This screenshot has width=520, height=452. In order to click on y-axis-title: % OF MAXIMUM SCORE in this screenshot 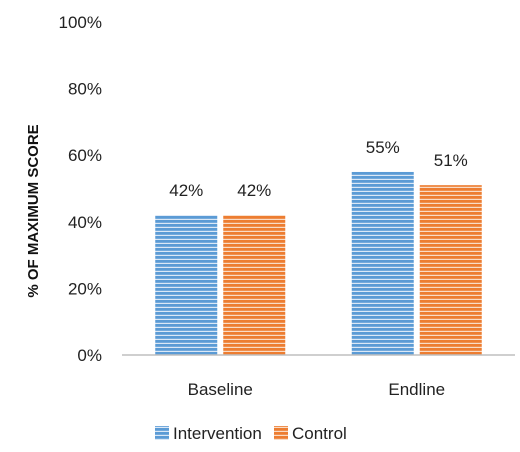, I will do `click(33, 210)`.